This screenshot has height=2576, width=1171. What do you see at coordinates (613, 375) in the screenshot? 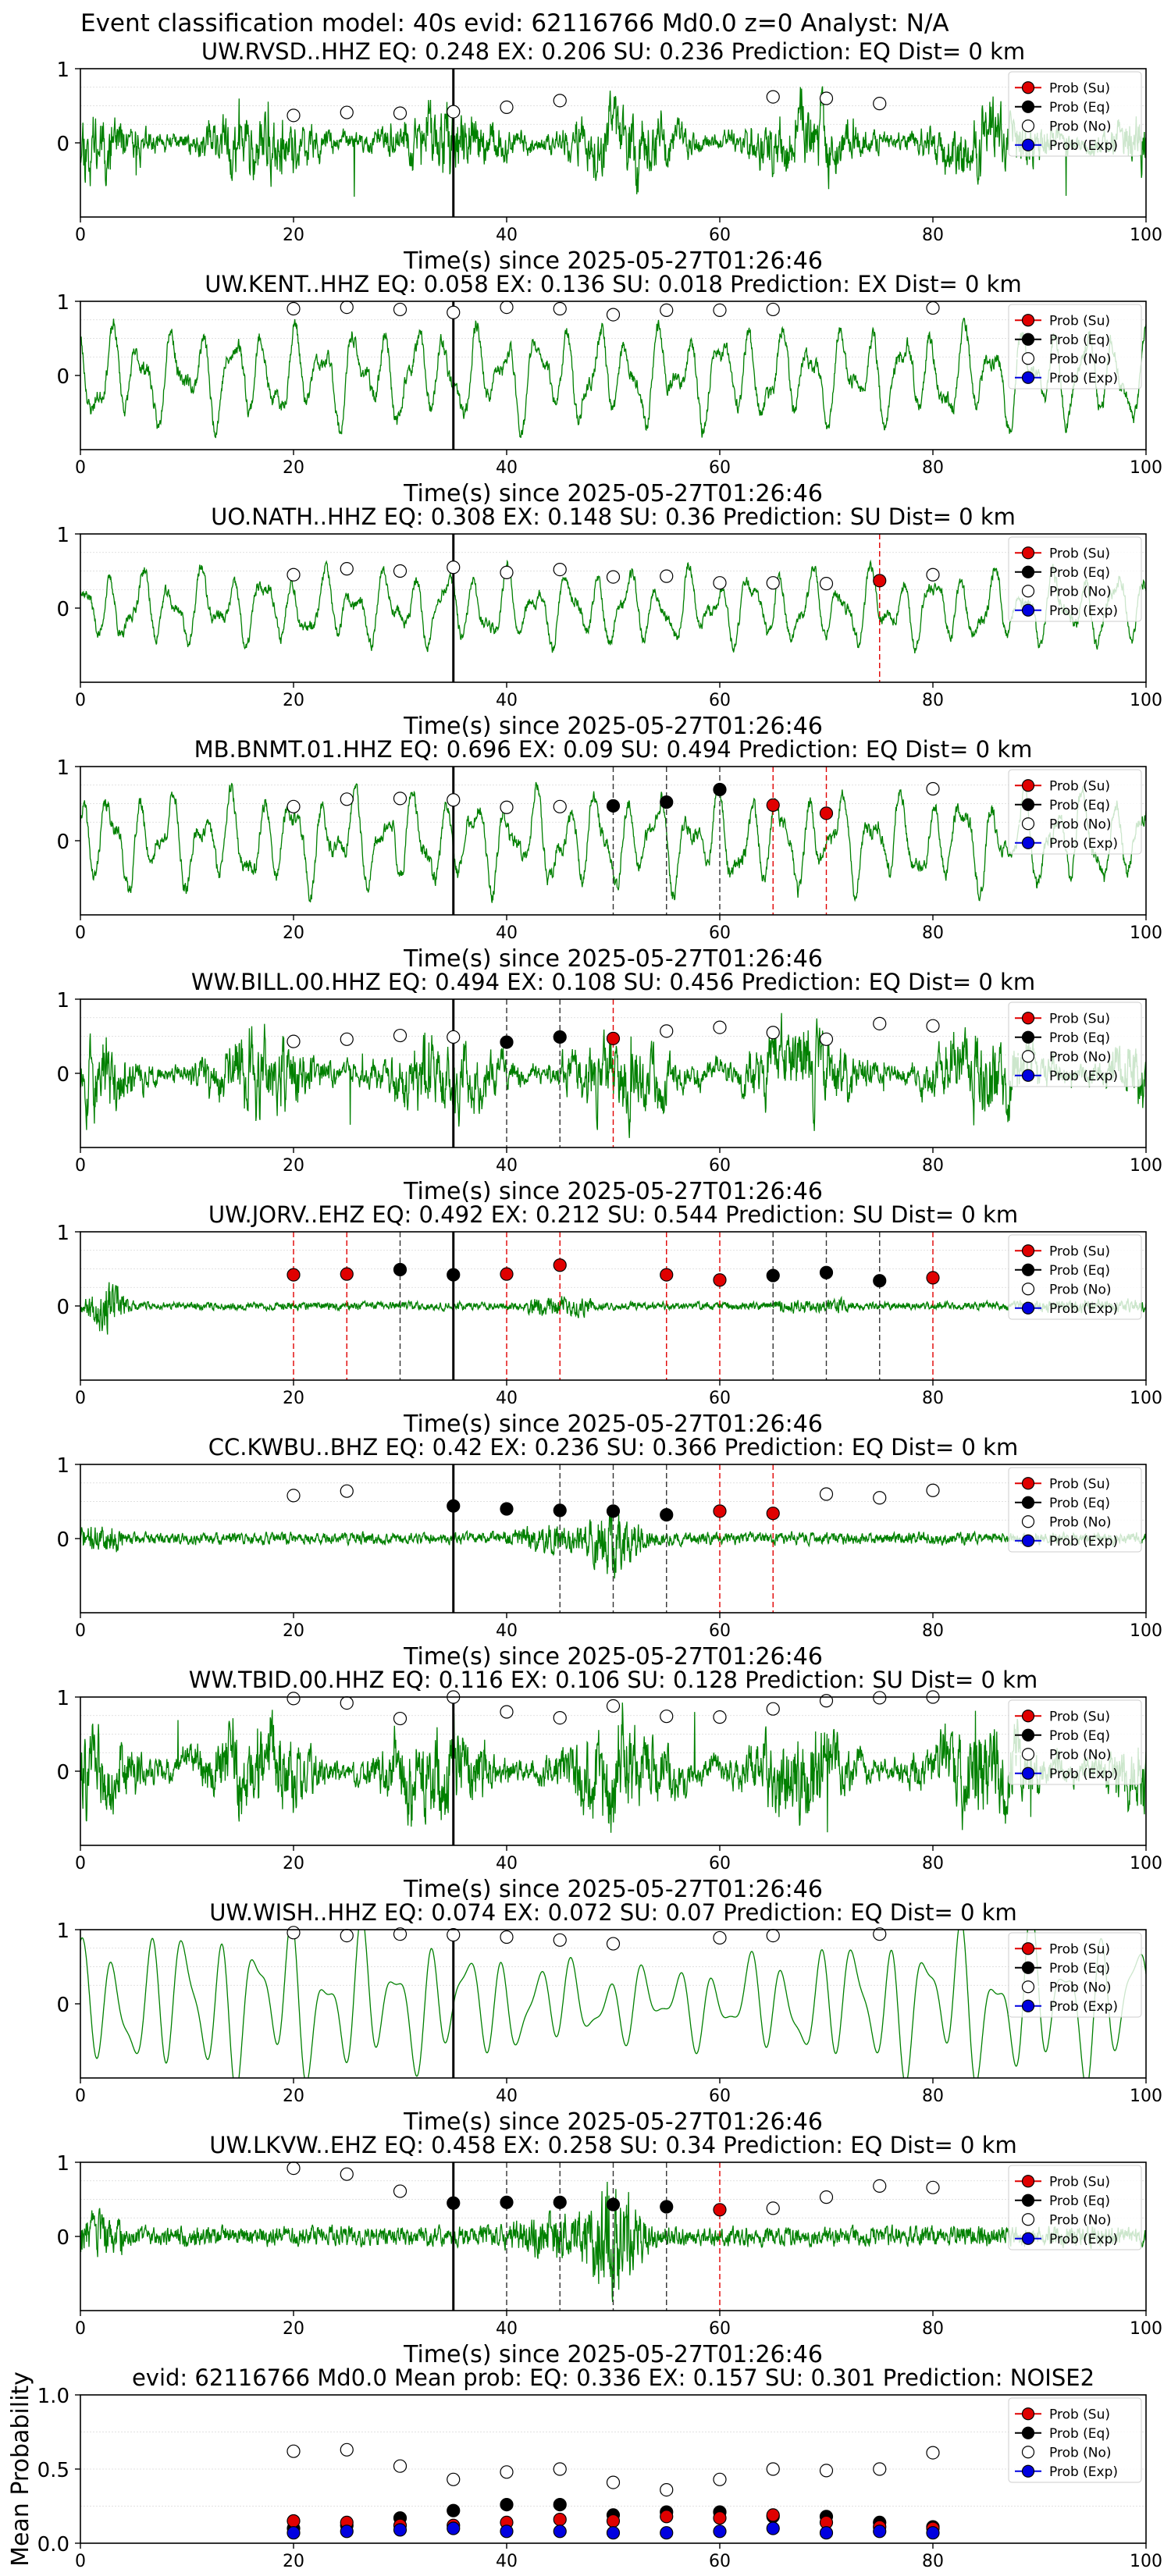
I see `axes-frame` at bounding box center [613, 375].